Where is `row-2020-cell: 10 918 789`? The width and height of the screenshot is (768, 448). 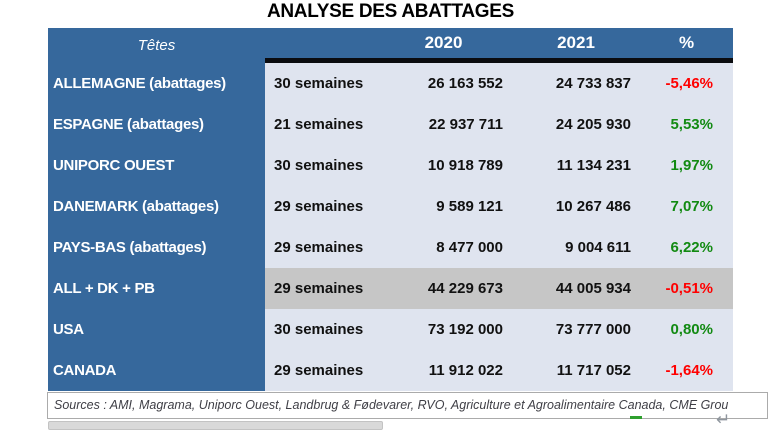
row-2020-cell: 10 918 789 is located at coordinates (465, 165).